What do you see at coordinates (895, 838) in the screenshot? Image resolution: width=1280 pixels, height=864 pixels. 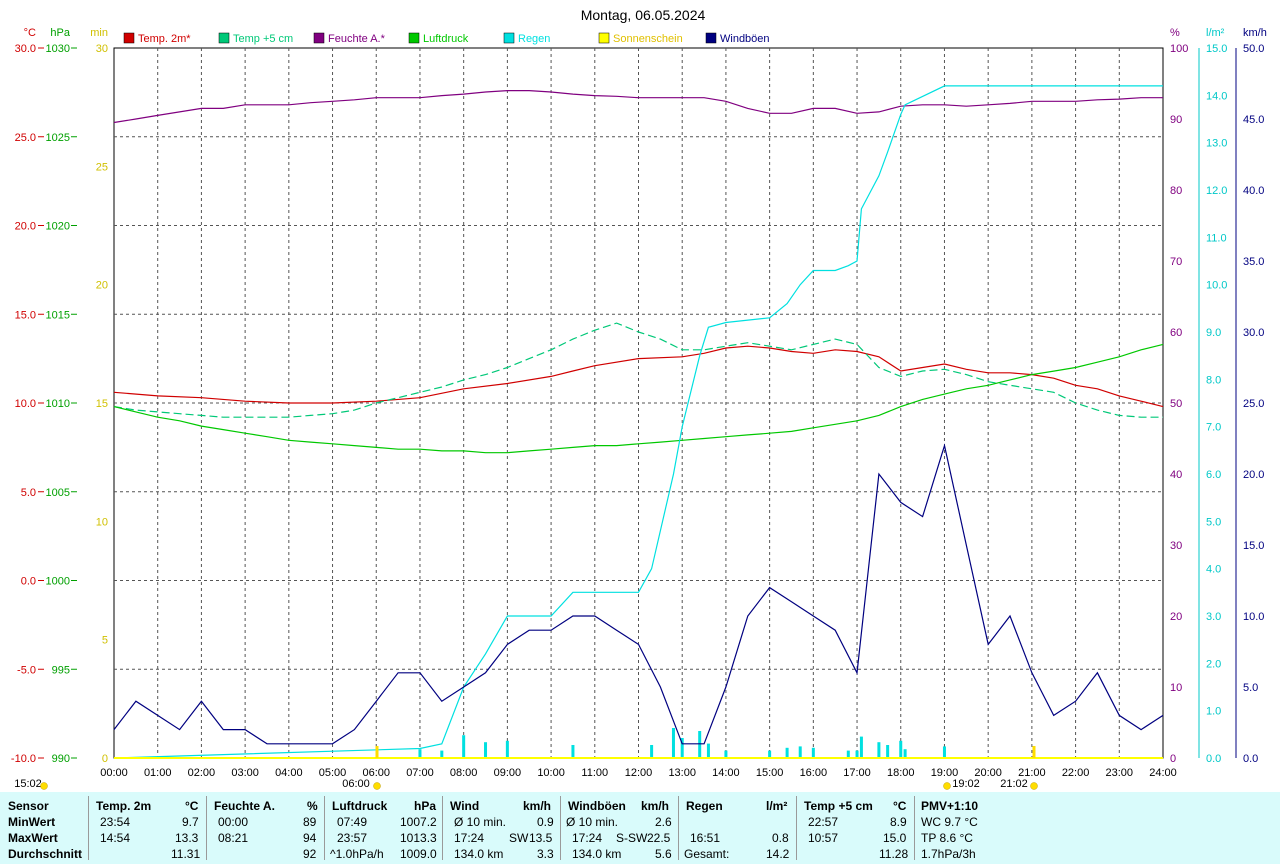 I see `max-t5-value: 15.0` at bounding box center [895, 838].